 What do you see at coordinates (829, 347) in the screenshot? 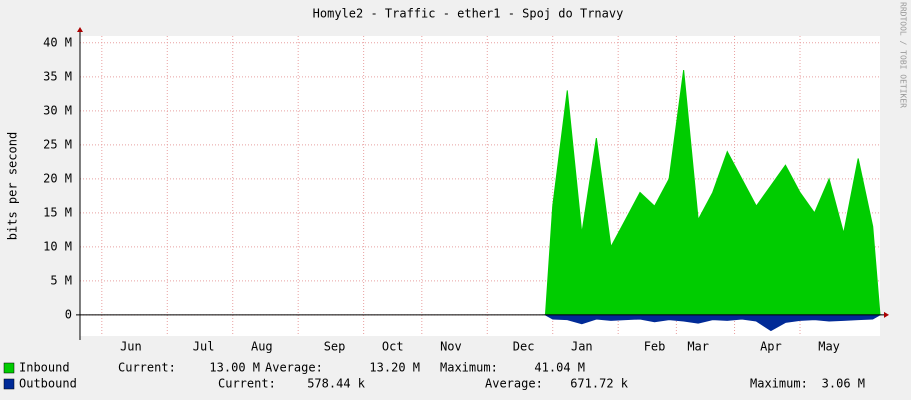
I see `x-tick-label: May` at bounding box center [829, 347].